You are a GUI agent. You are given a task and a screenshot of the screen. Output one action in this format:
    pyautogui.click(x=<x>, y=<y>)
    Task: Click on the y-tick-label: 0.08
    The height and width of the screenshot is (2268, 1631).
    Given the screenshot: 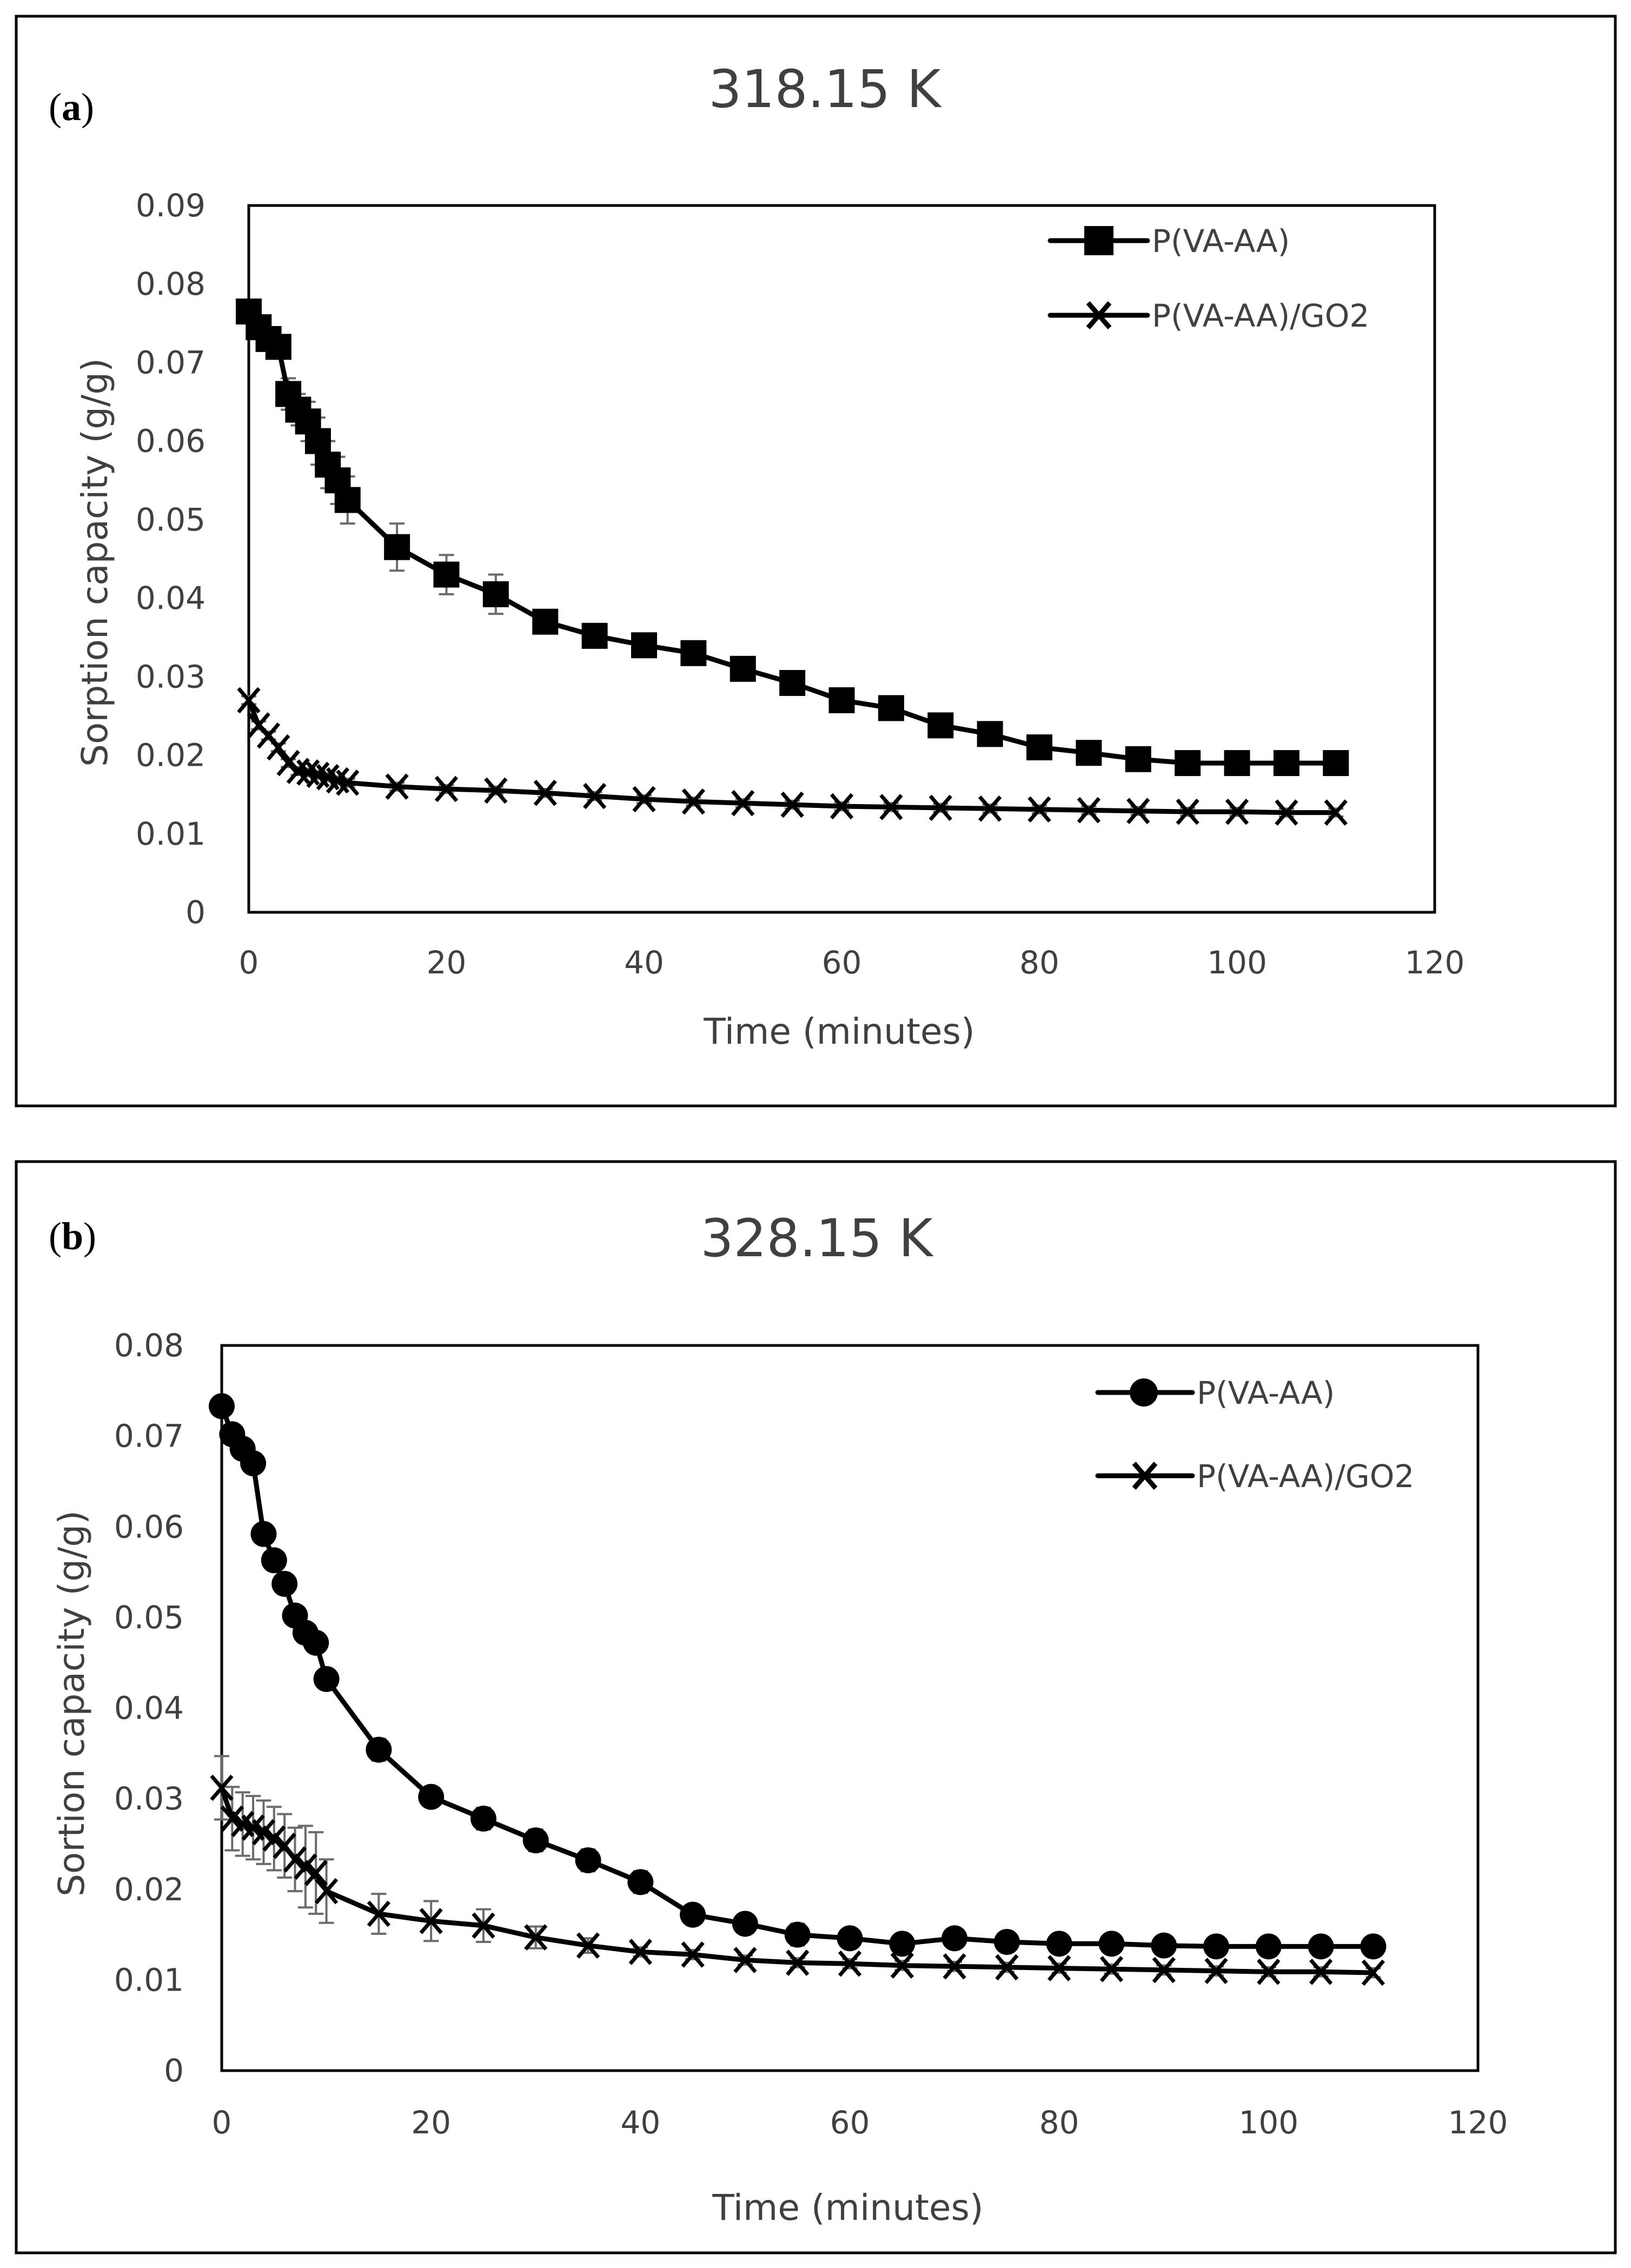 What is the action you would take?
    pyautogui.click(x=170, y=284)
    